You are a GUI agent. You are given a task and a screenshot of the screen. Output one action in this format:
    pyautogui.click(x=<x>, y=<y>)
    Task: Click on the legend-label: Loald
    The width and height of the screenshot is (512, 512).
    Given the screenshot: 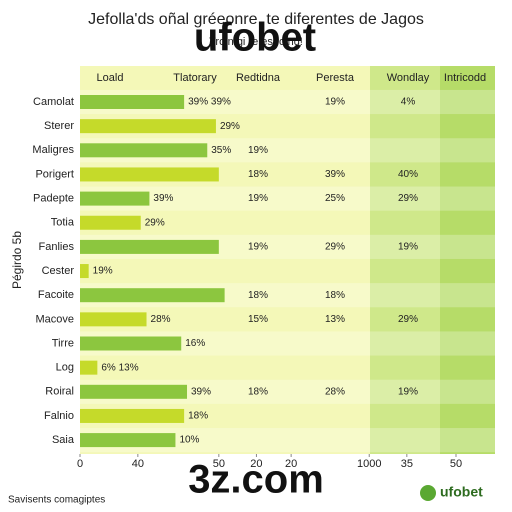 What is the action you would take?
    pyautogui.click(x=110, y=78)
    